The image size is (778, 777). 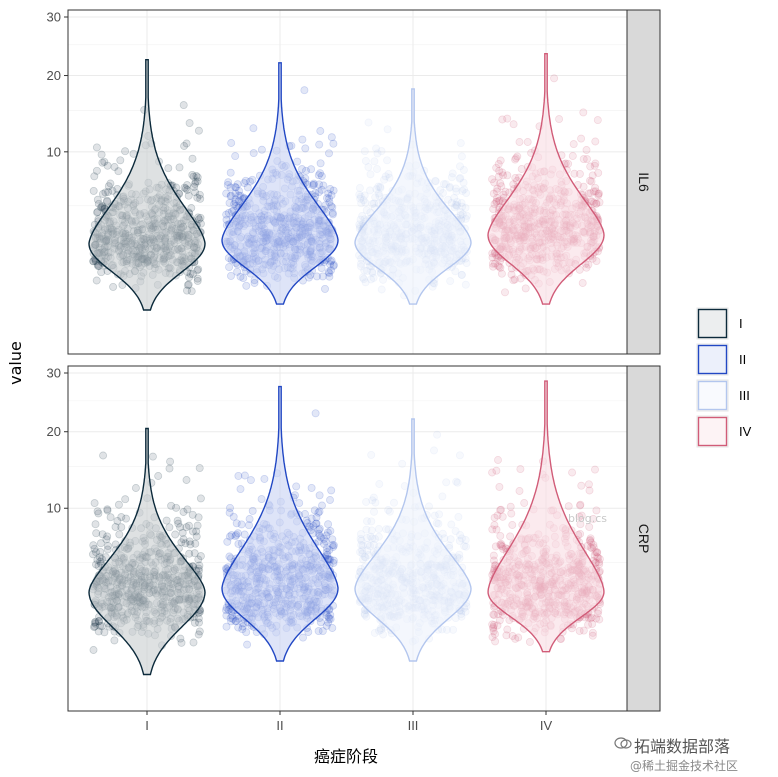 What do you see at coordinates (723, 395) in the screenshot?
I see `legend-item-iii: III` at bounding box center [723, 395].